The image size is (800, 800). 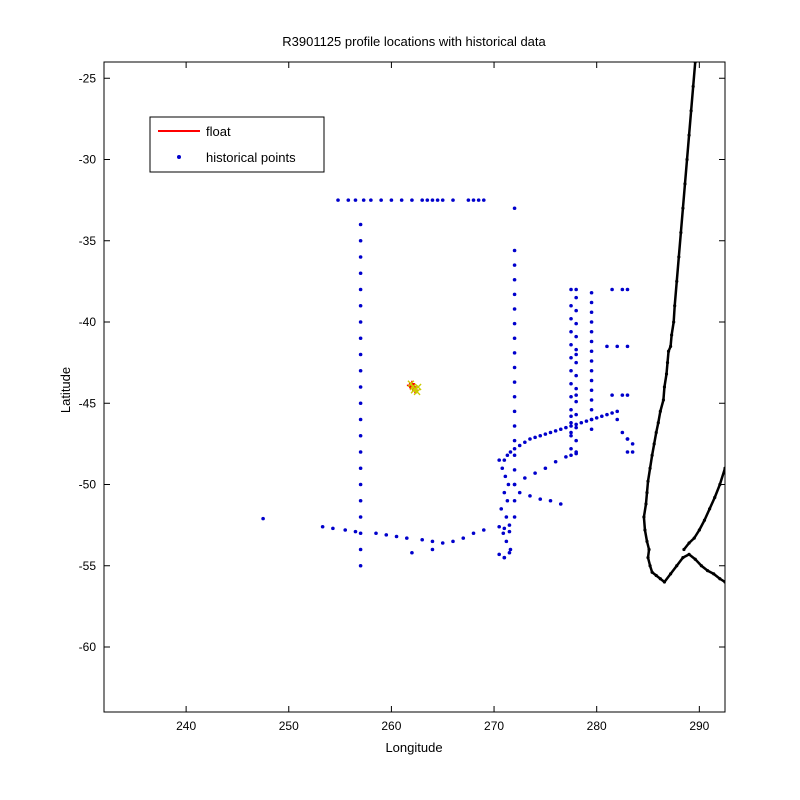 What do you see at coordinates (418, 387) in the screenshot?
I see `float-position-marker` at bounding box center [418, 387].